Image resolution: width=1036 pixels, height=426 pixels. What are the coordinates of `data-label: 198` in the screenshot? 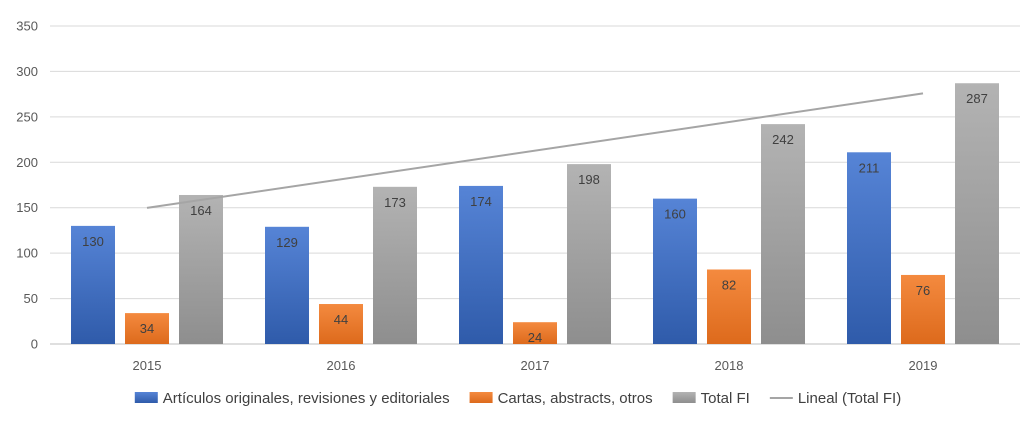 It's located at (589, 179).